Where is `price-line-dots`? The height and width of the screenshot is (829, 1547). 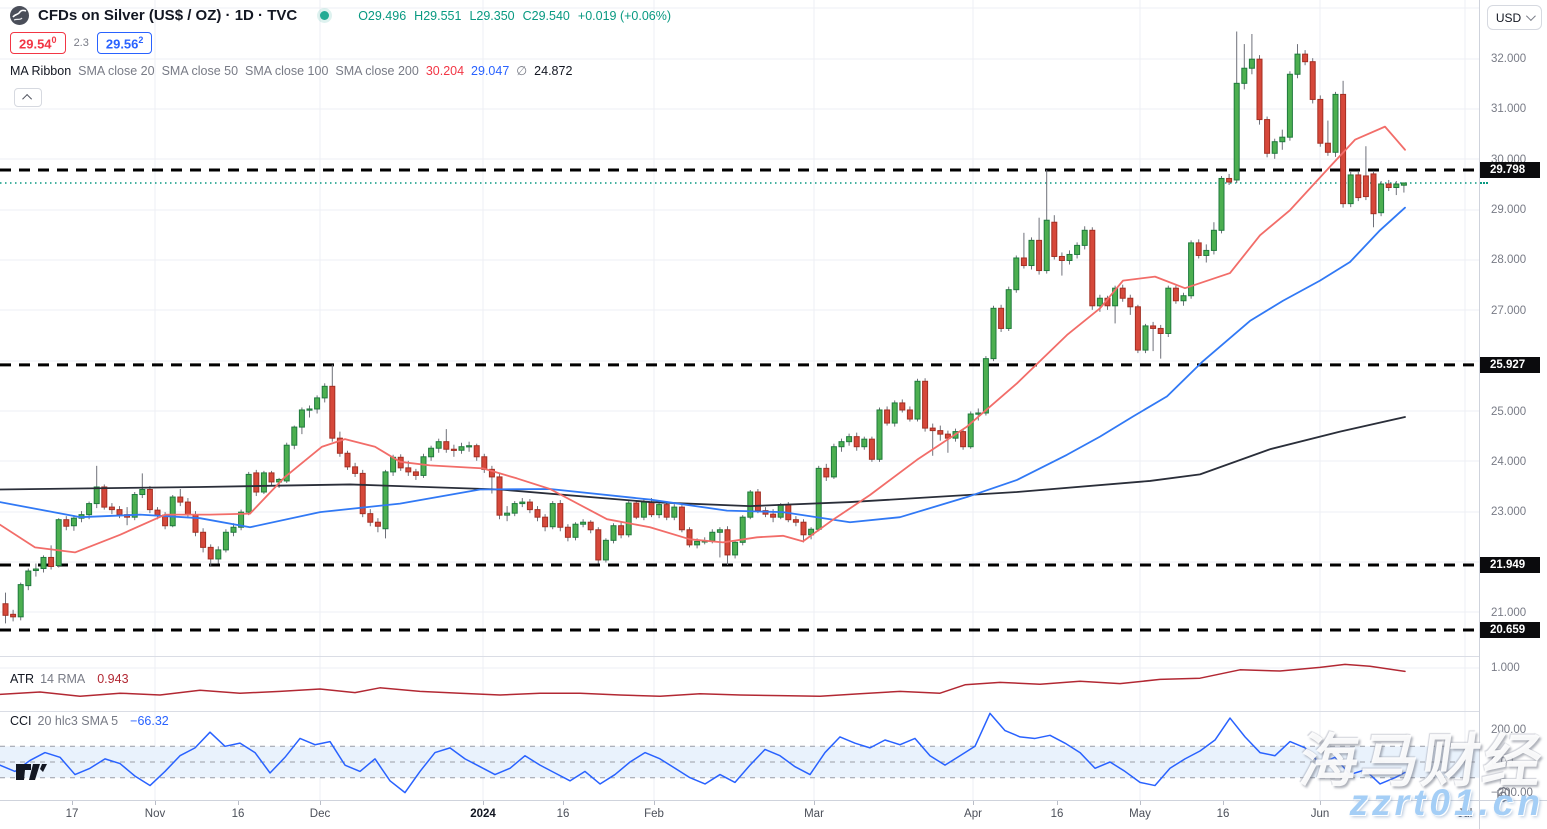 price-line-dots is located at coordinates (1484, 183).